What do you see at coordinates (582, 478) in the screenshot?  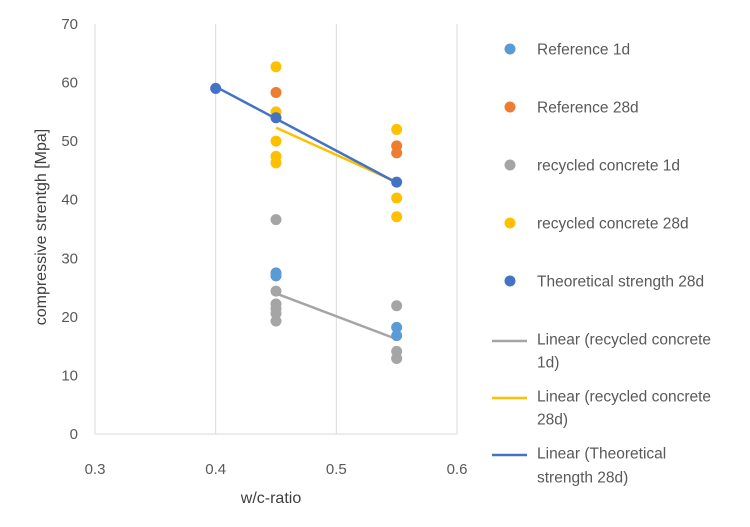 I see `legend-label: strength 28d)` at bounding box center [582, 478].